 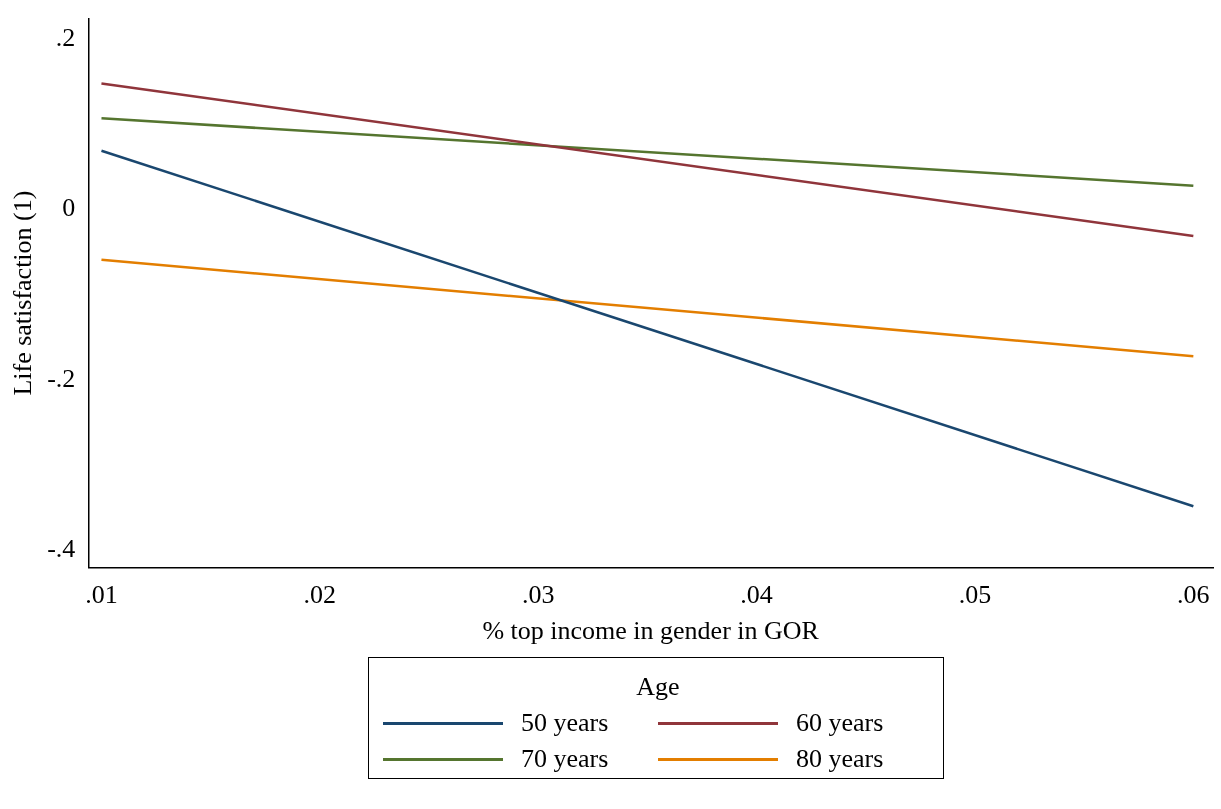 I want to click on y-tick-label: -.2, so click(x=61, y=378).